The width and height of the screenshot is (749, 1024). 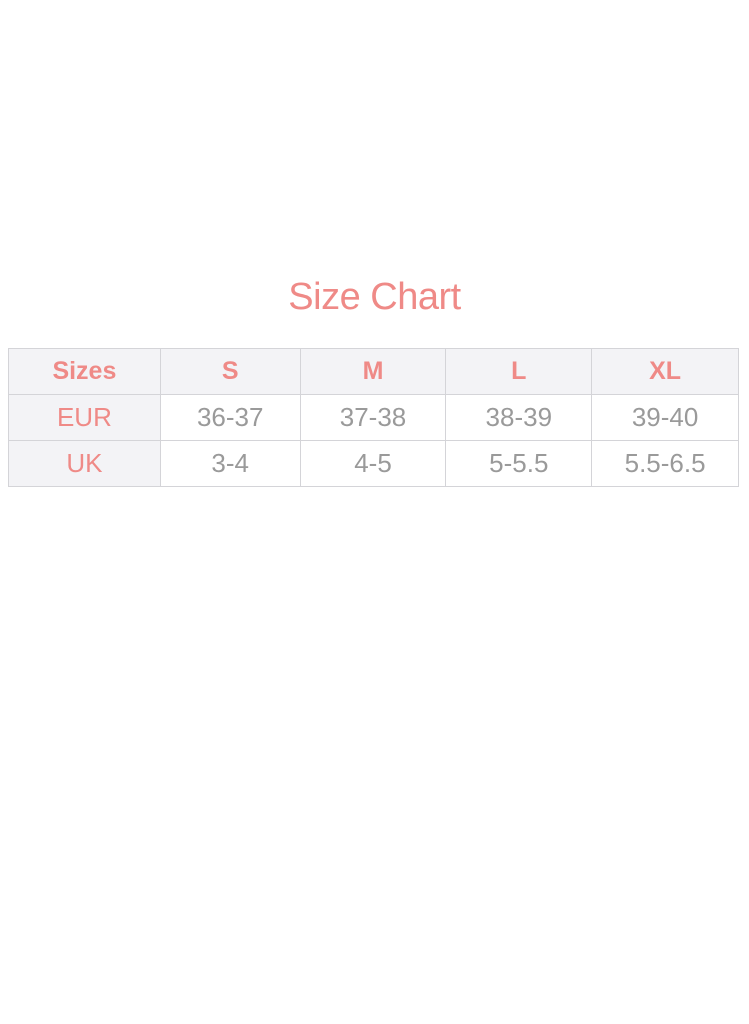 What do you see at coordinates (84, 417) in the screenshot?
I see `row-label: EUR` at bounding box center [84, 417].